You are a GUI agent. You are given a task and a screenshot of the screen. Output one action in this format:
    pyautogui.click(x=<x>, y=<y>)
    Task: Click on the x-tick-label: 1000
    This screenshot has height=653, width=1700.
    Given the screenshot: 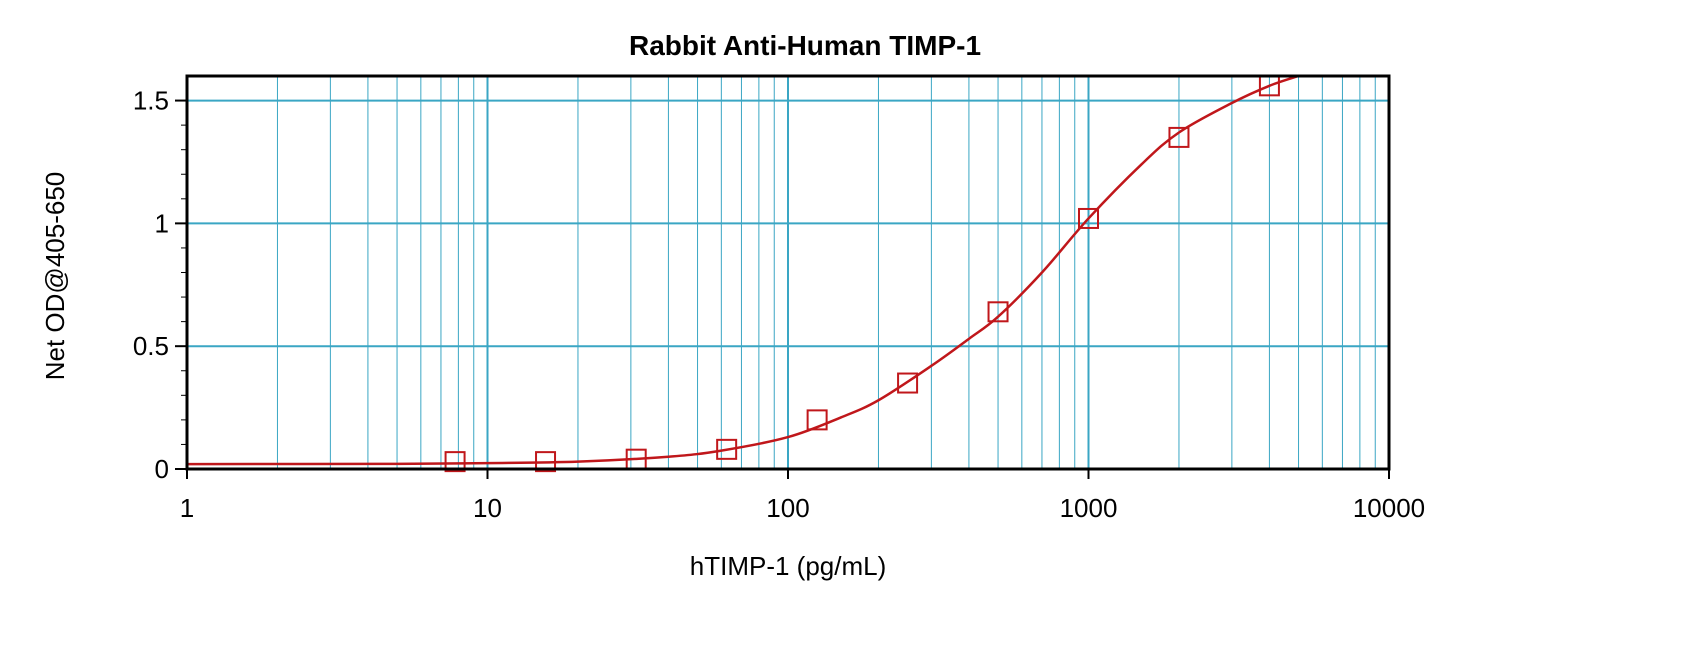 What is the action you would take?
    pyautogui.click(x=1089, y=508)
    